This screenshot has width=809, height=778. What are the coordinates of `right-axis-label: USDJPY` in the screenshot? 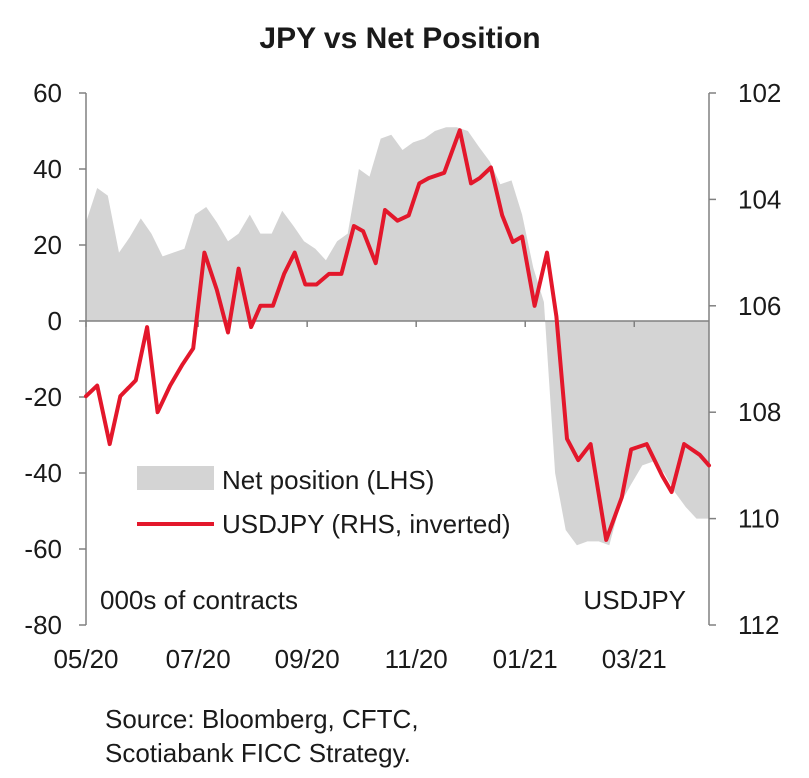 It's located at (634, 600).